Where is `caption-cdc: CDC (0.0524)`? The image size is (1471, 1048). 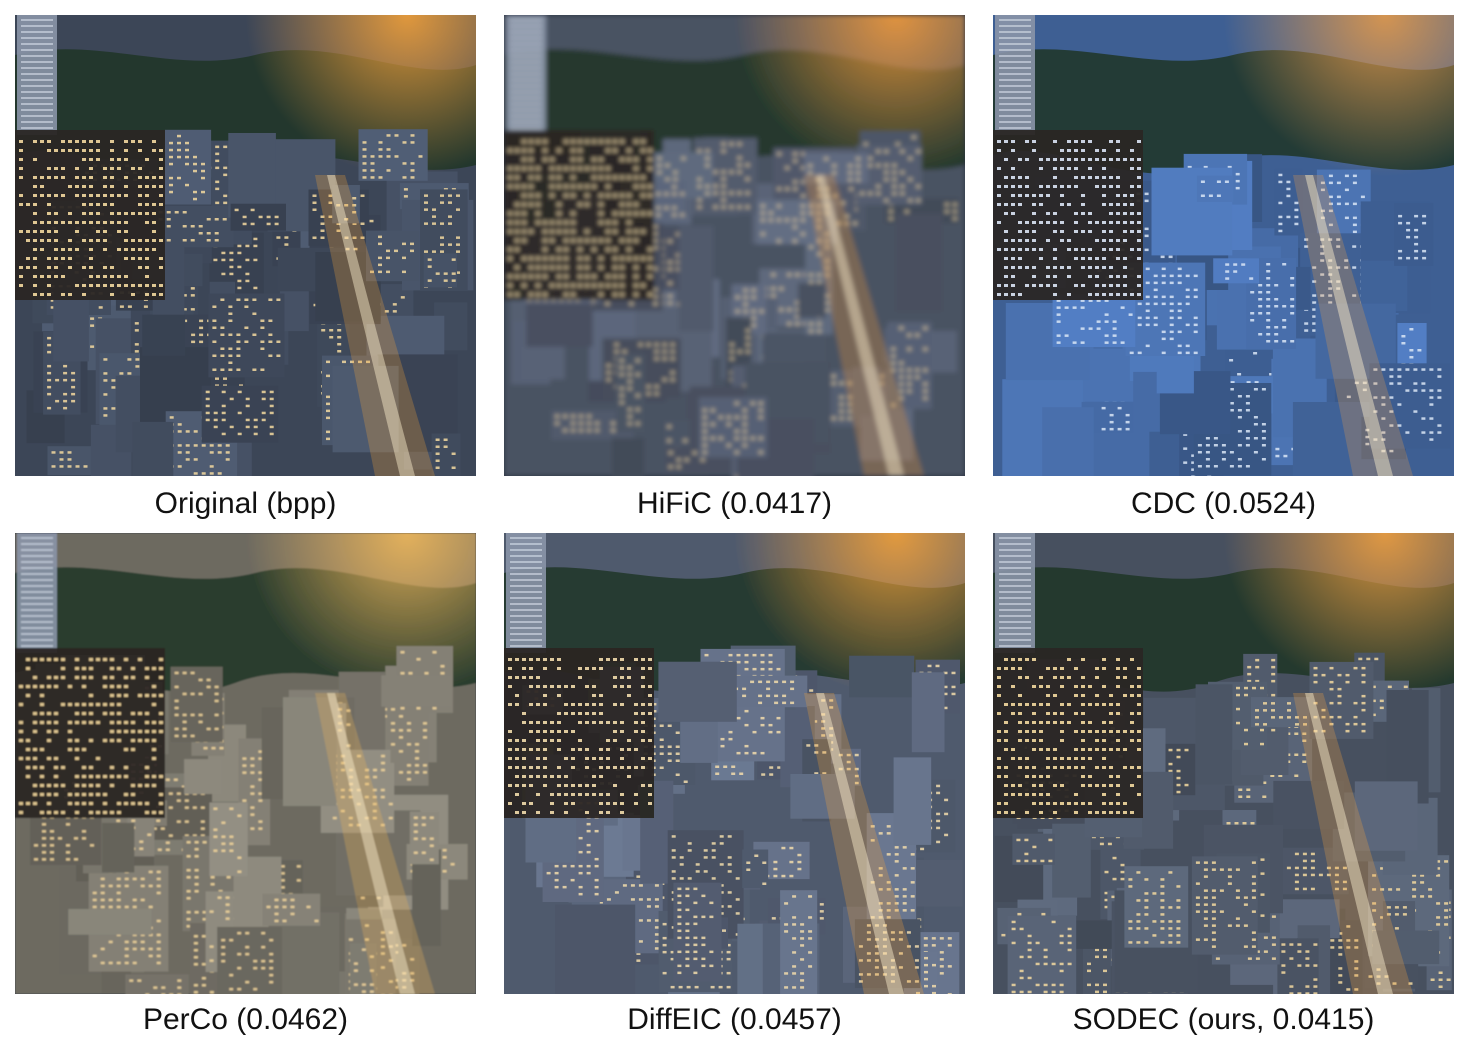
caption-cdc: CDC (0.0524) is located at coordinates (1223, 503).